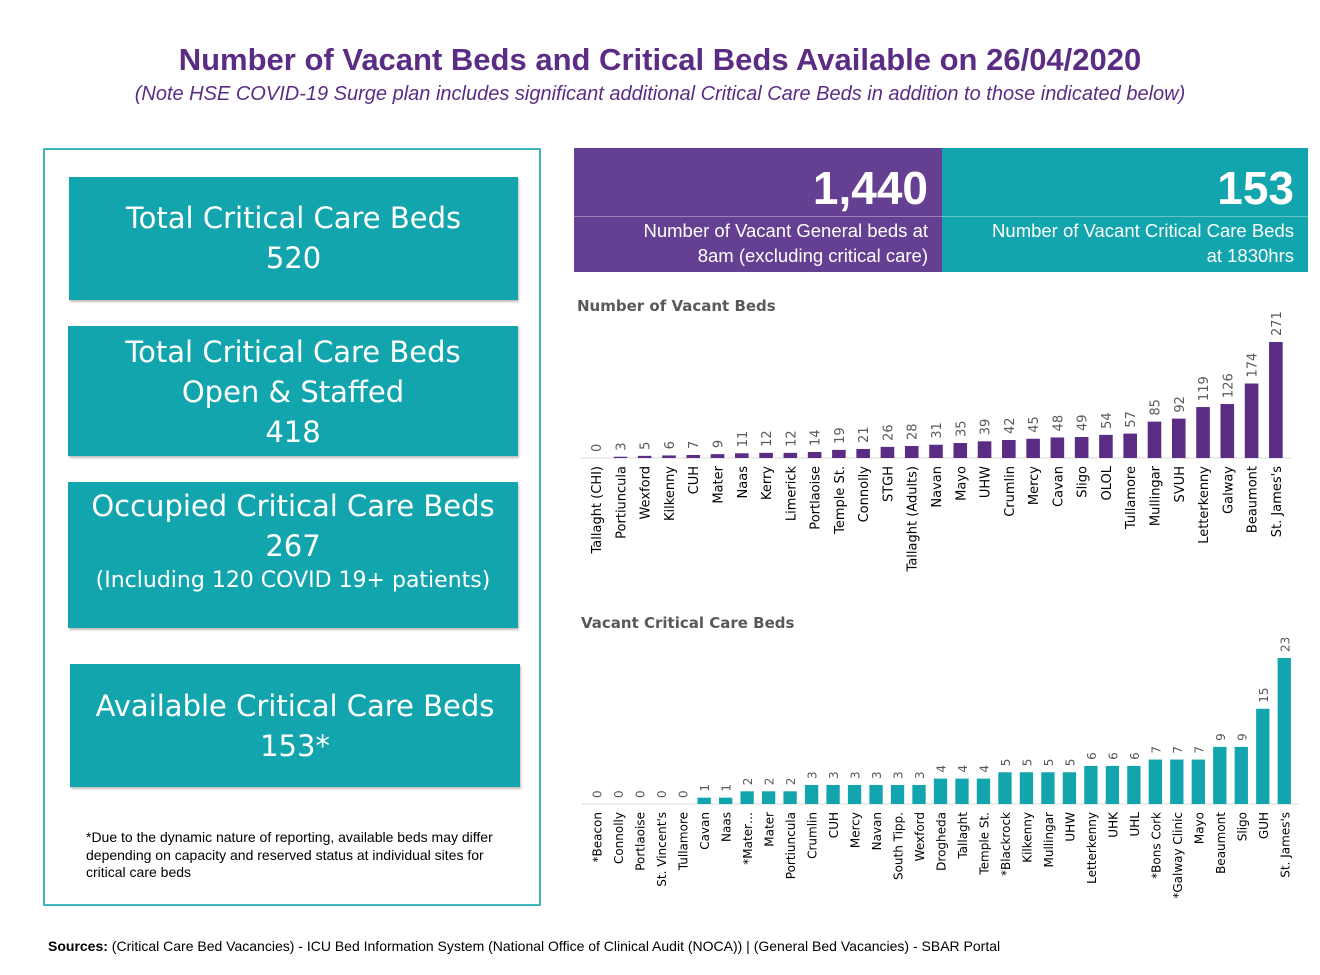  Describe the element at coordinates (1277, 323) in the screenshot. I see `data-label: 271` at that location.